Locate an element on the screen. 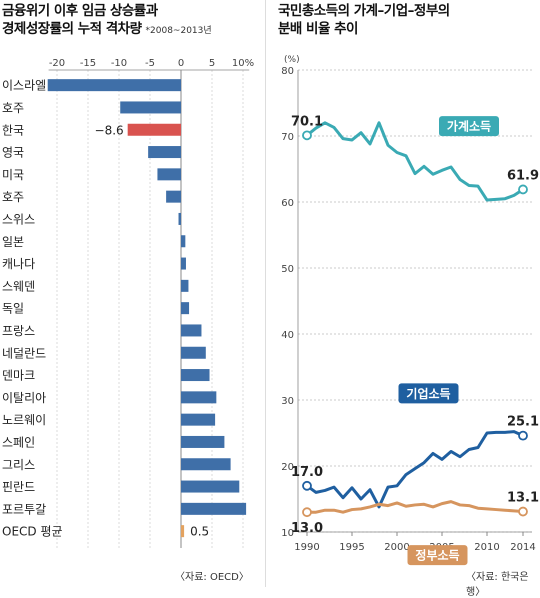 This screenshot has height=598, width=540. x-tick-label: -15 is located at coordinates (88, 63).